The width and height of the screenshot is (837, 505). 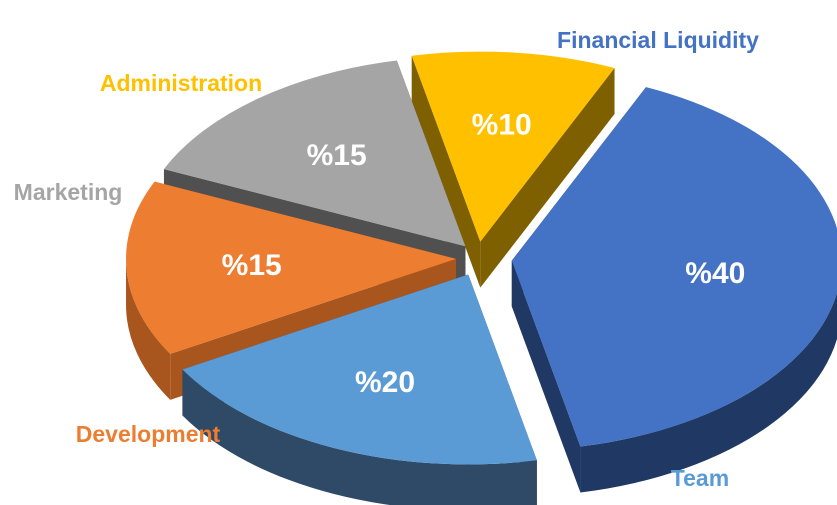 What do you see at coordinates (68, 192) in the screenshot?
I see `category-label: Marketing` at bounding box center [68, 192].